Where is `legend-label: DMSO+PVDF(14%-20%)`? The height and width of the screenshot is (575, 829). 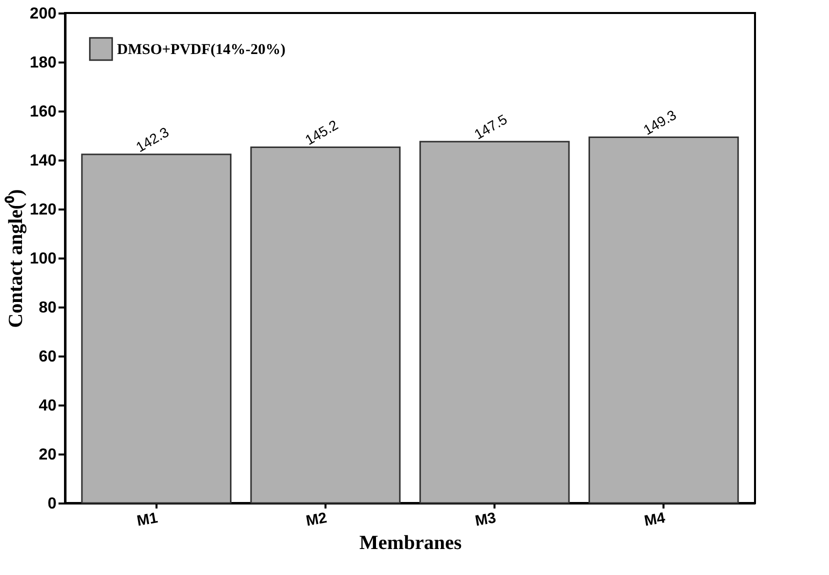 legend-label: DMSO+PVDF(14%-20%) is located at coordinates (201, 50).